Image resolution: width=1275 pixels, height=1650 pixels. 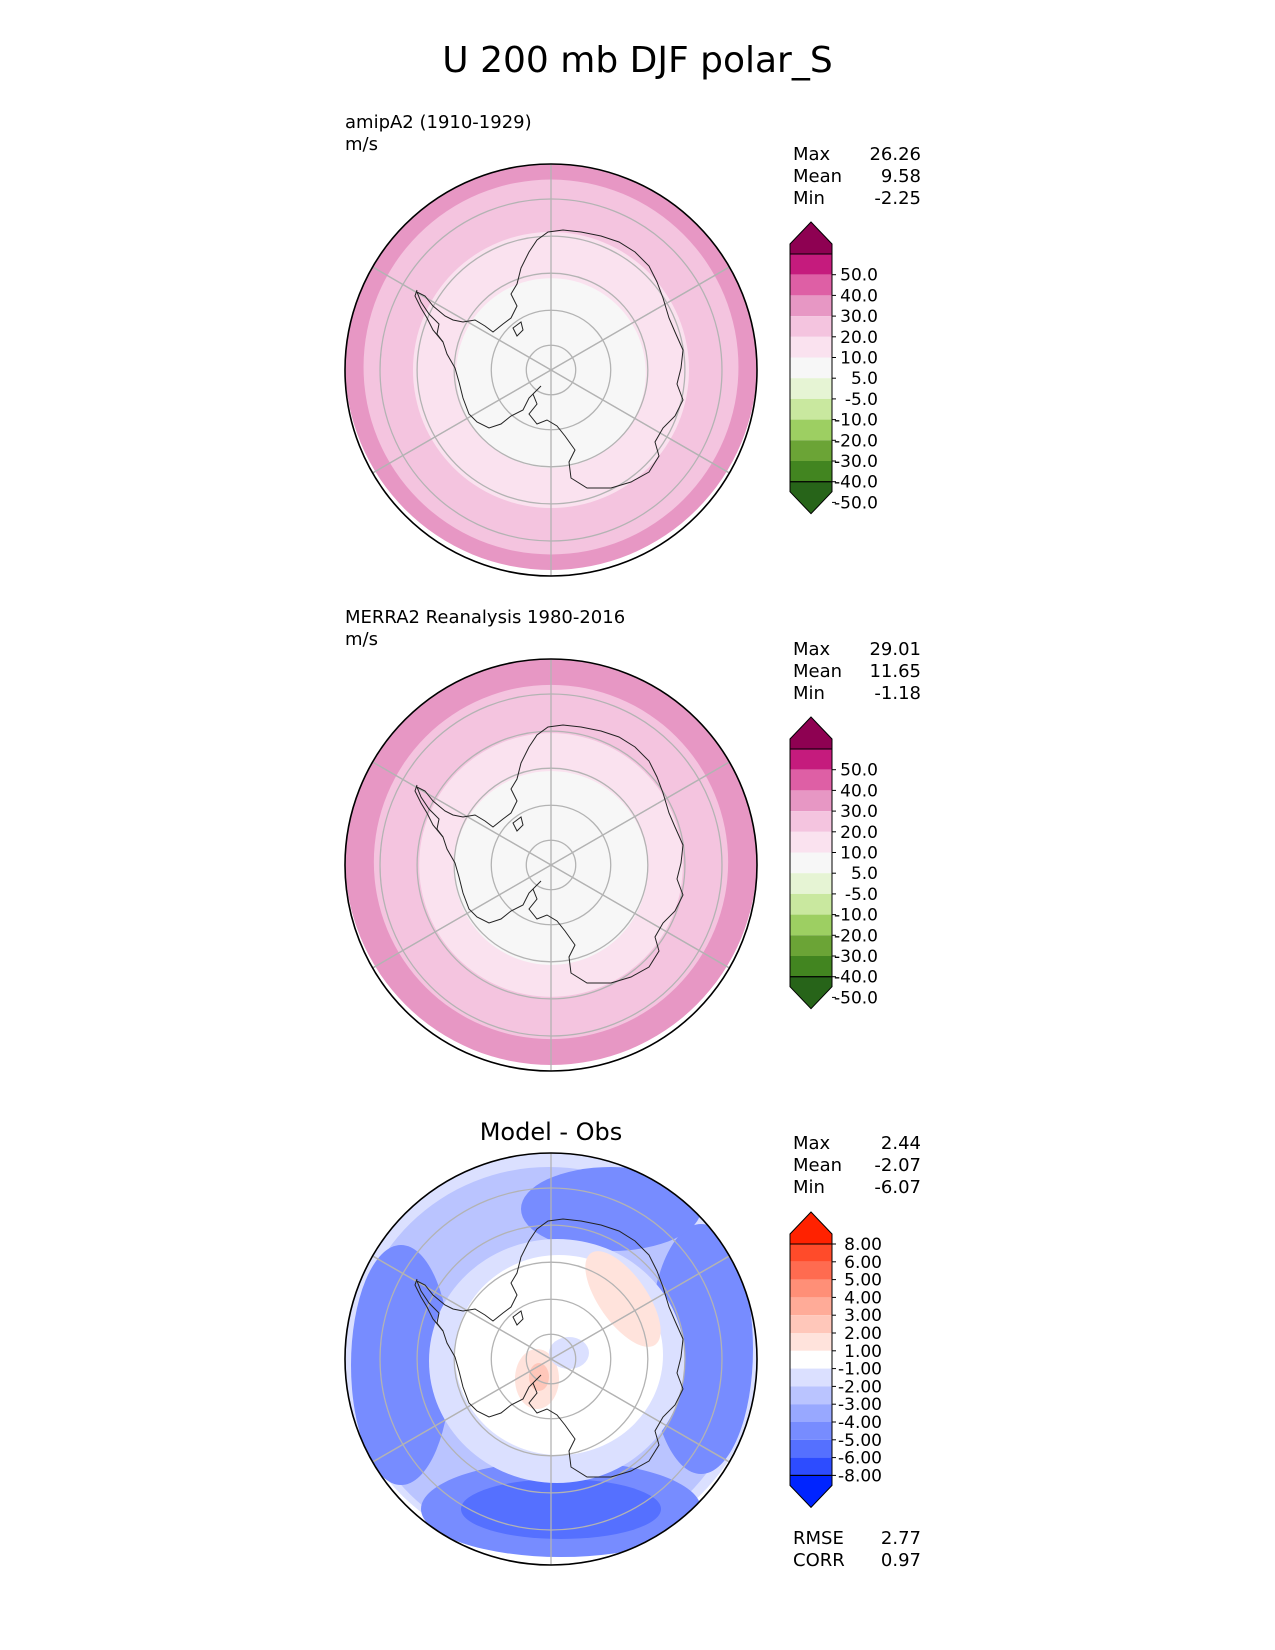 I want to click on field-layer, so click(x=551, y=865).